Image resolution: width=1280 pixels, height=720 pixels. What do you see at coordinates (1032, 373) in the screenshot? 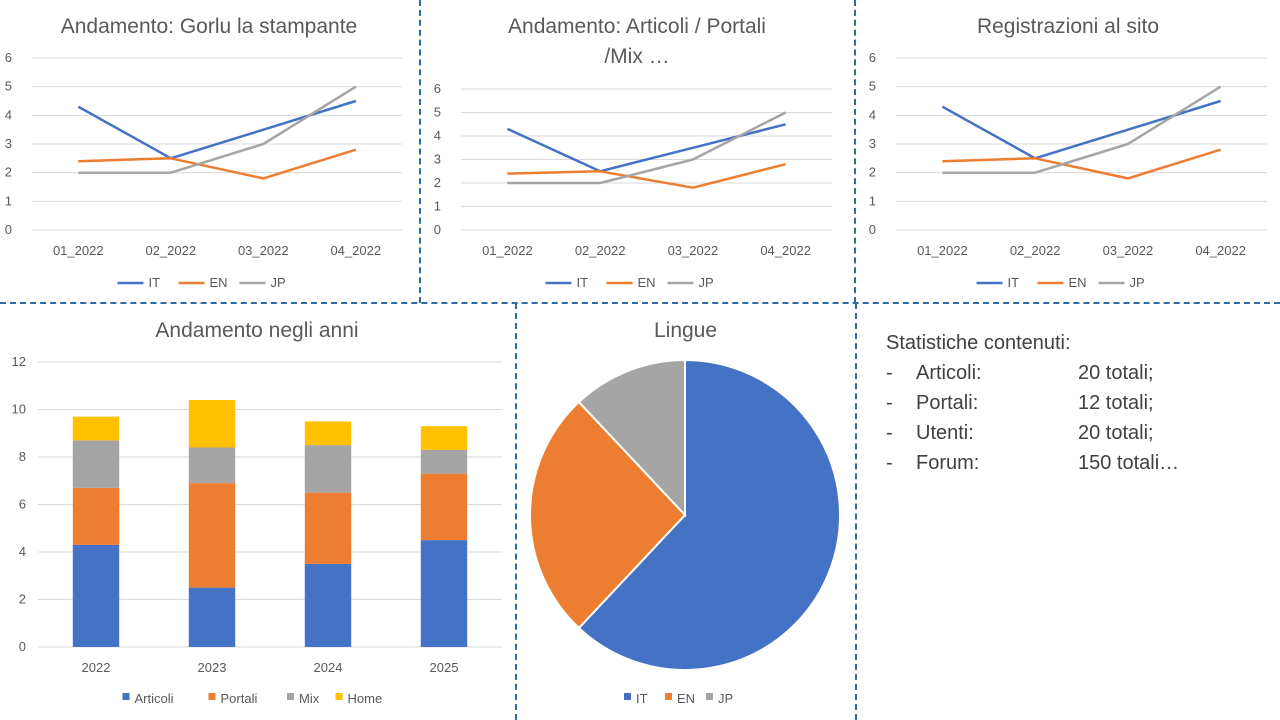
I see `stats-row-articoli: - Articoli: 20 totali;` at bounding box center [1032, 373].